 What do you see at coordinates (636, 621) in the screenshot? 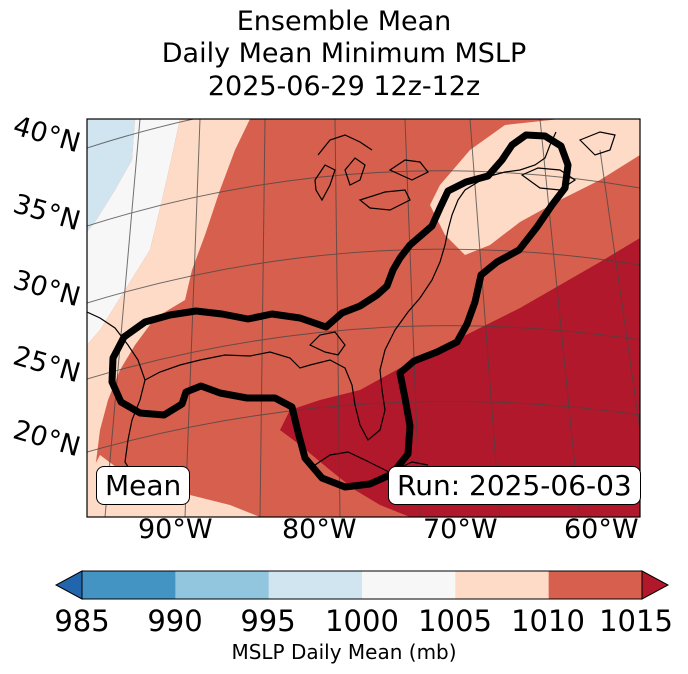
I see `colorbar-tick-1015: 1015` at bounding box center [636, 621].